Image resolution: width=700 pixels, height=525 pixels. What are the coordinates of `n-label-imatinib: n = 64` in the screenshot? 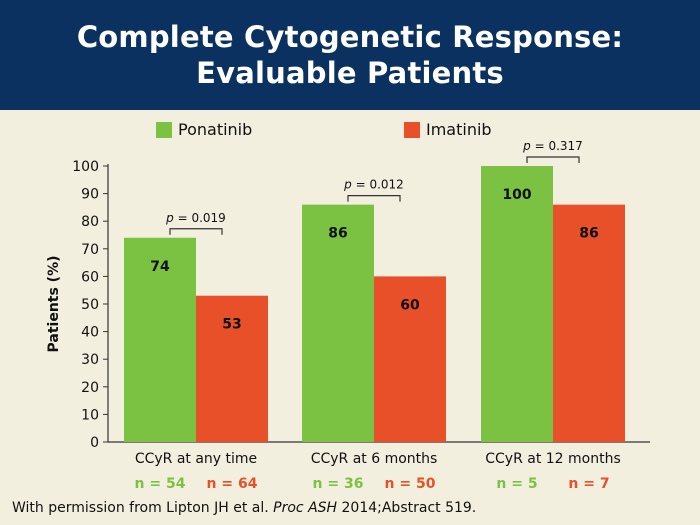 It's located at (232, 484).